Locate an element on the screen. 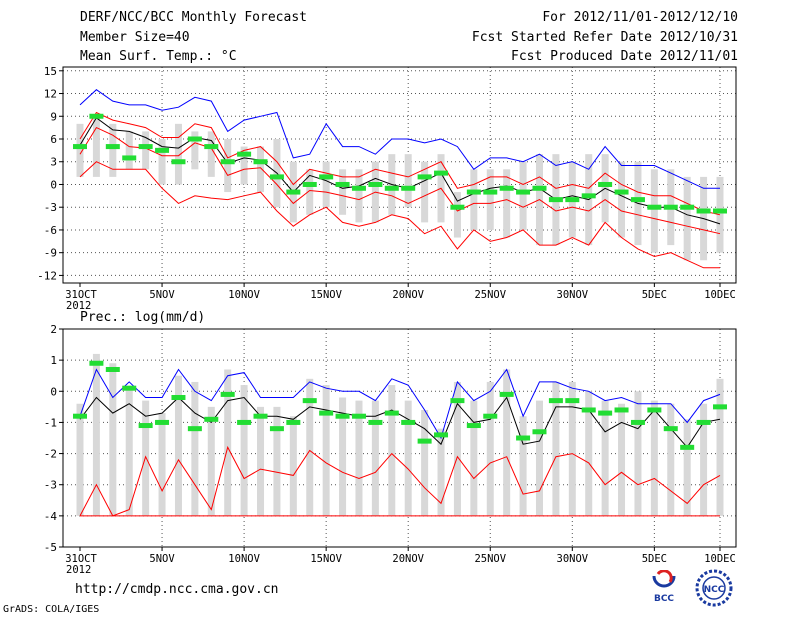 The width and height of the screenshot is (800, 618). bcc-logo-text: BCC is located at coordinates (664, 599).